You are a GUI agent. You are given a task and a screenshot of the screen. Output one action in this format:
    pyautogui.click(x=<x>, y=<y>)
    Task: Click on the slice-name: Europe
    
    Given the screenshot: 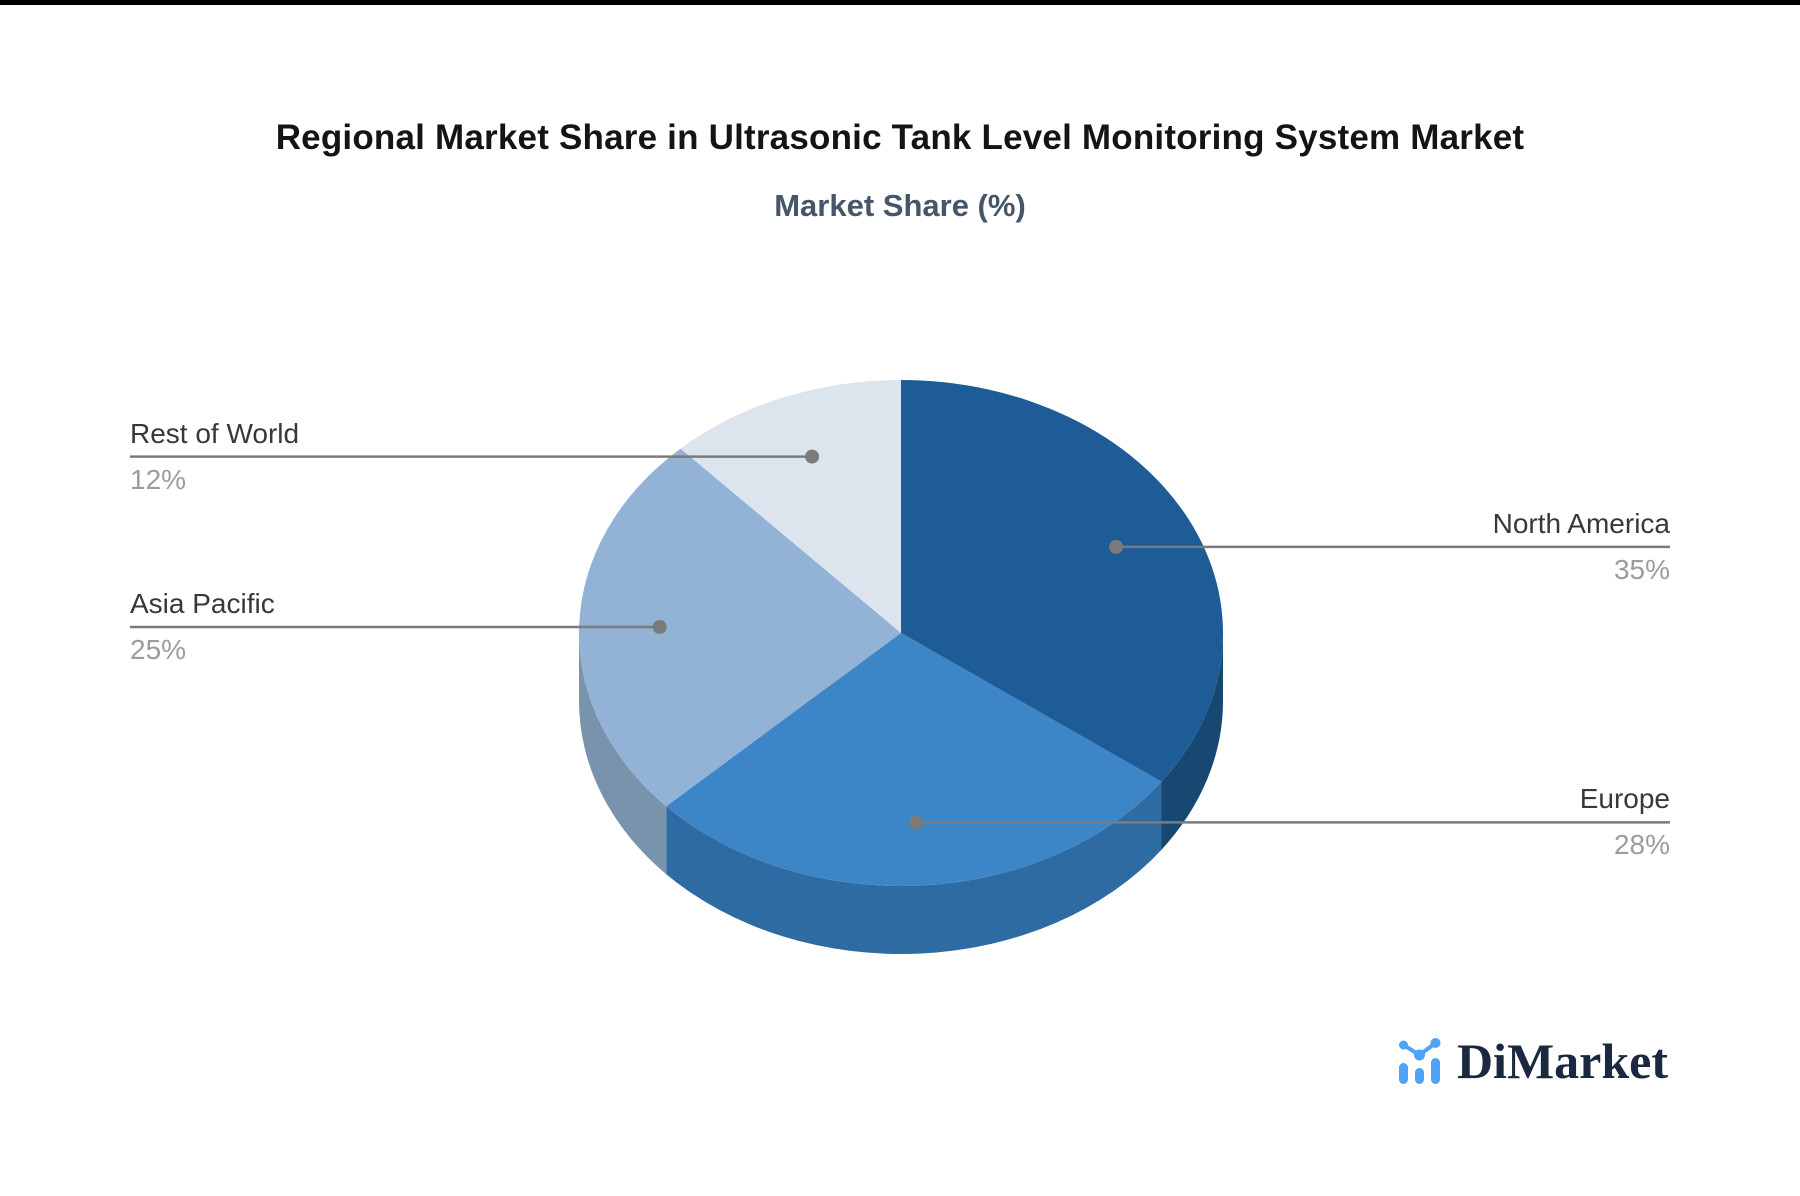 What is the action you would take?
    pyautogui.click(x=1624, y=799)
    